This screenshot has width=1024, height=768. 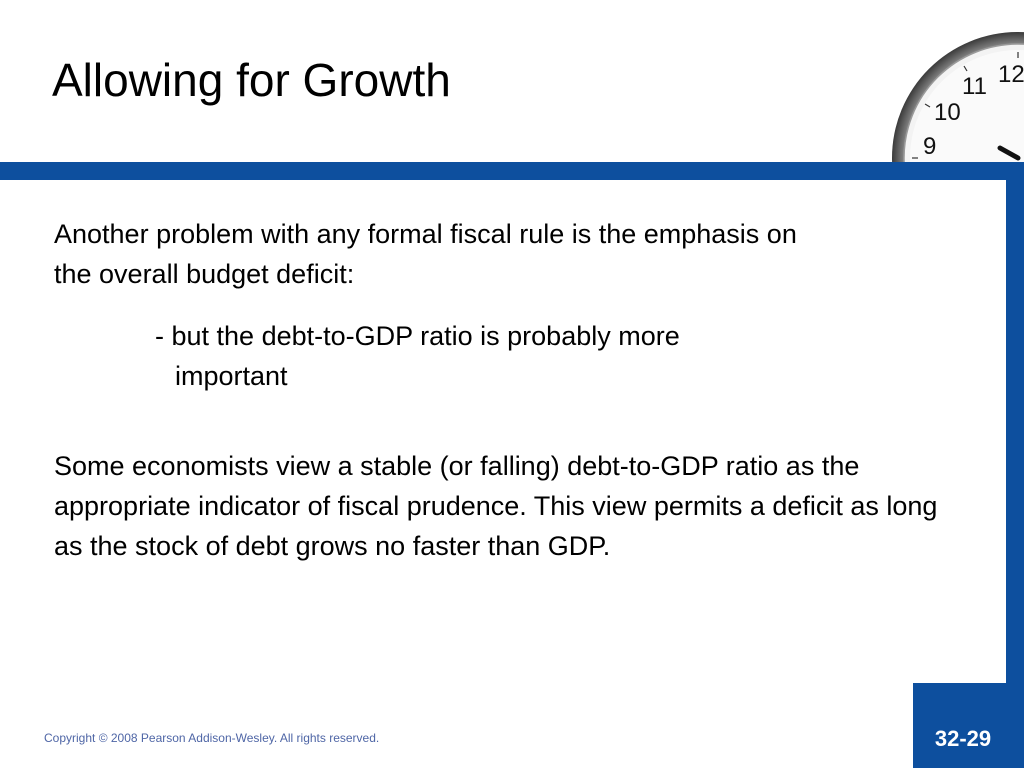 I want to click on clock-numeral-9: 9, so click(x=929, y=146).